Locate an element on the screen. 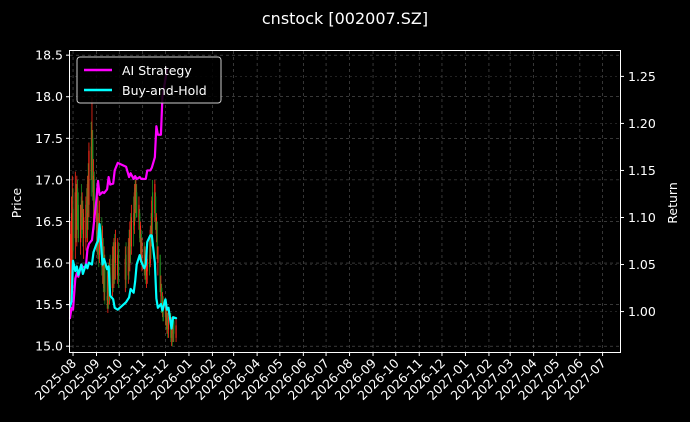 Image resolution: width=690 pixels, height=422 pixels. y2-axis-ticks: 1.00 1.05 1.10 1.15 1.20 1.25 is located at coordinates (638, 194).